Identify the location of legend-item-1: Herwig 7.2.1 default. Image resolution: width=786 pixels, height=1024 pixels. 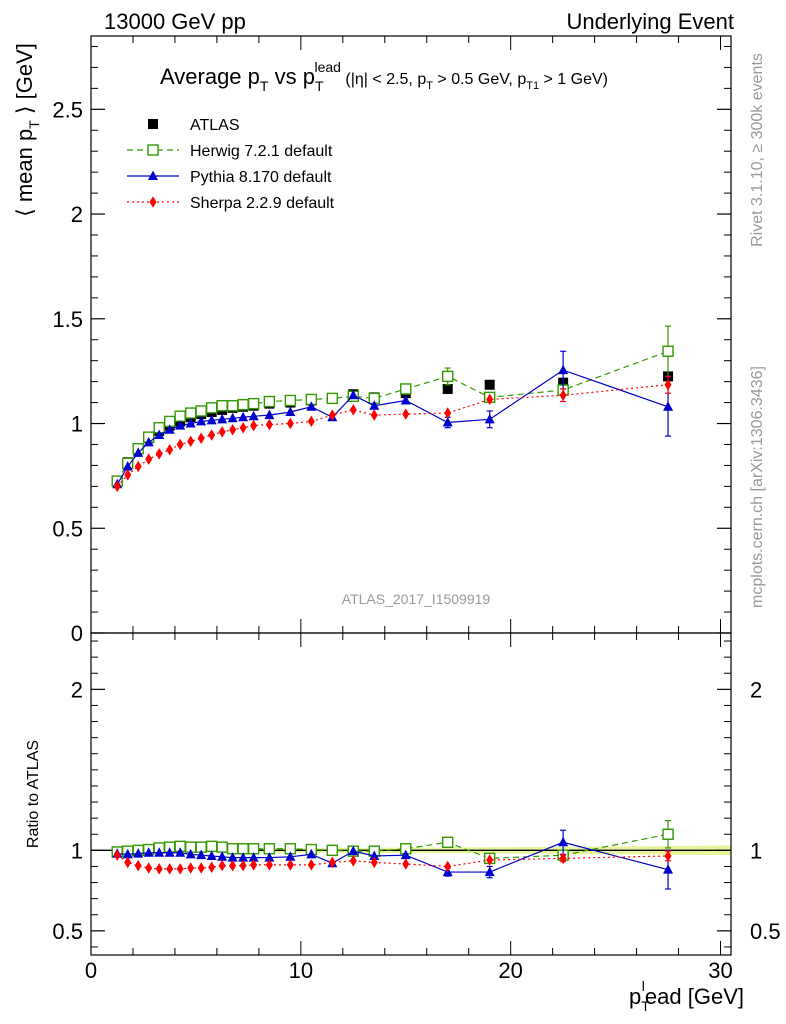
(230, 151).